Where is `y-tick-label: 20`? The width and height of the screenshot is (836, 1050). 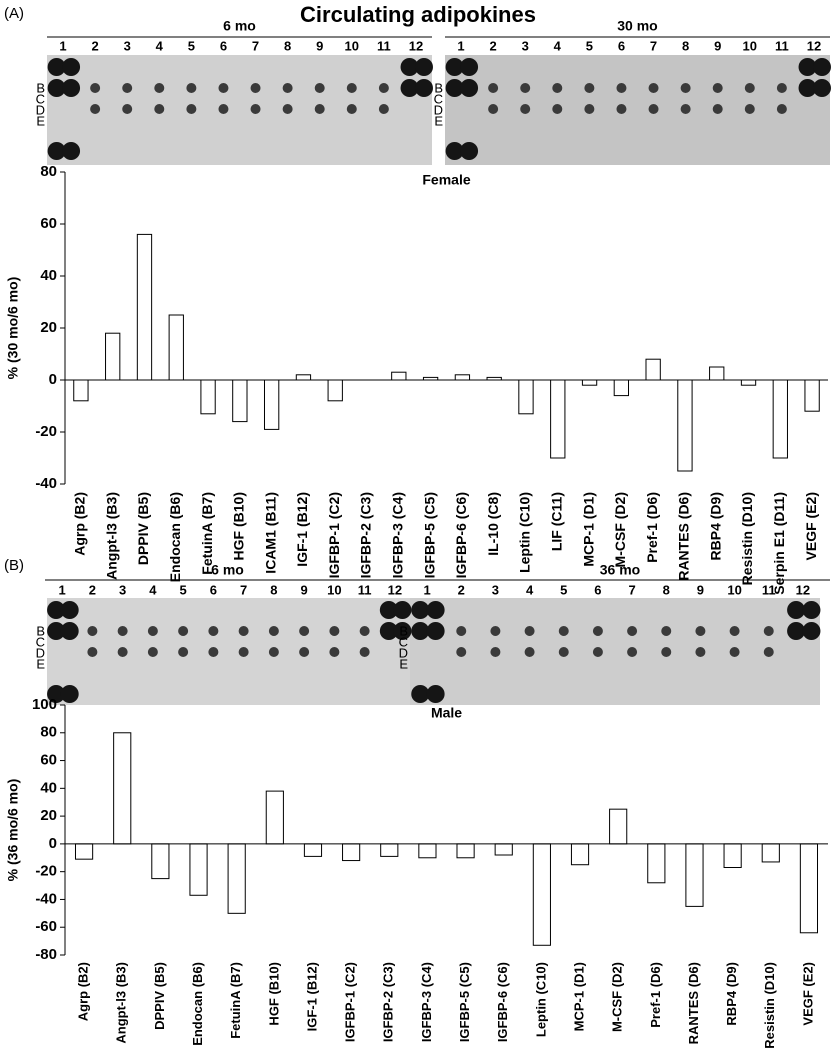
y-tick-label: 20 is located at coordinates (48, 327).